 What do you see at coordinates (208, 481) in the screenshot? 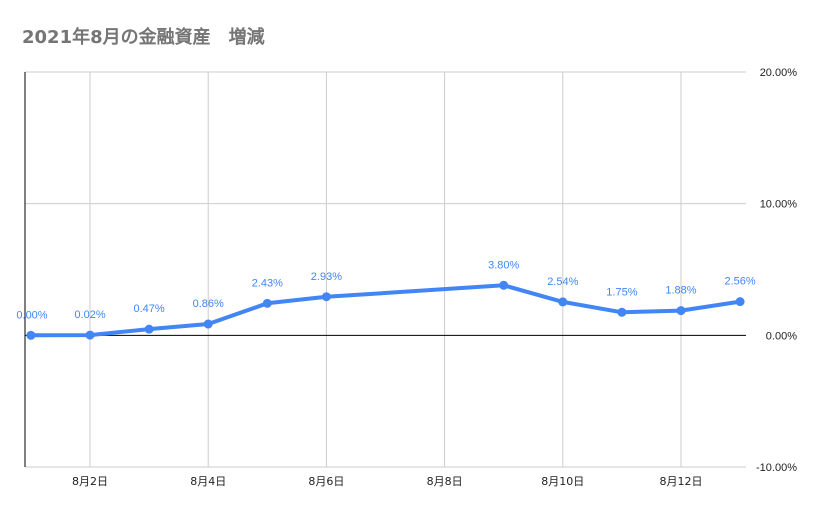
I see `x-tick-label: 8月4日` at bounding box center [208, 481].